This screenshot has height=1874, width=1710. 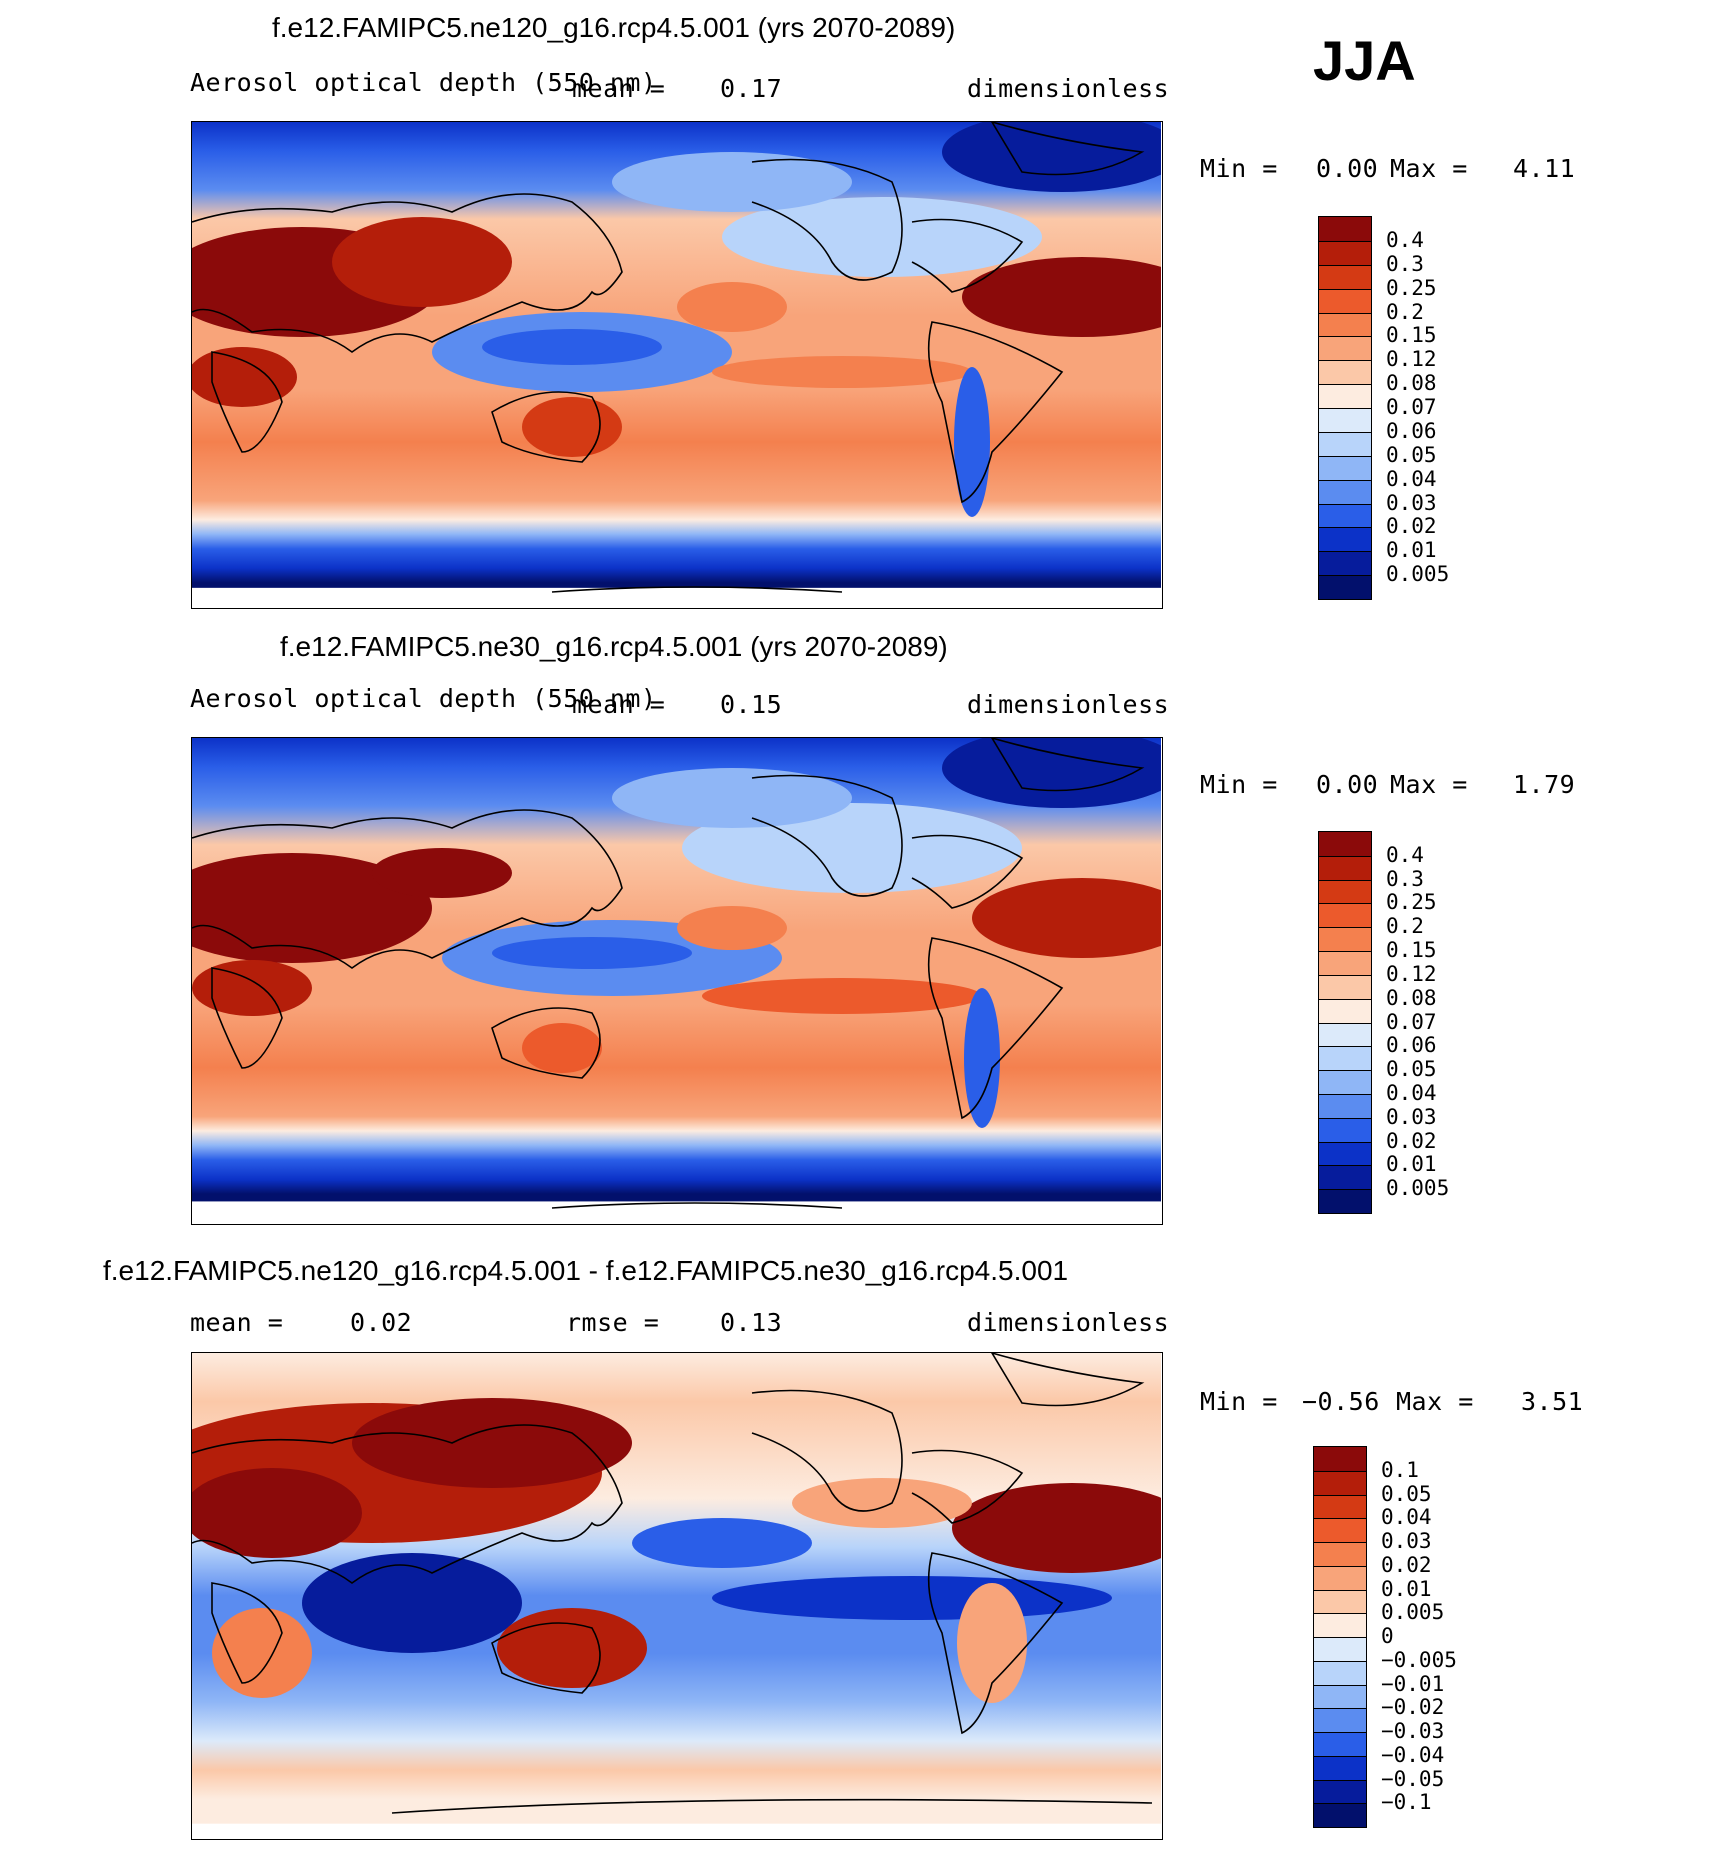 What do you see at coordinates (237, 1322) in the screenshot?
I see `panel-3-mean-label: mean =` at bounding box center [237, 1322].